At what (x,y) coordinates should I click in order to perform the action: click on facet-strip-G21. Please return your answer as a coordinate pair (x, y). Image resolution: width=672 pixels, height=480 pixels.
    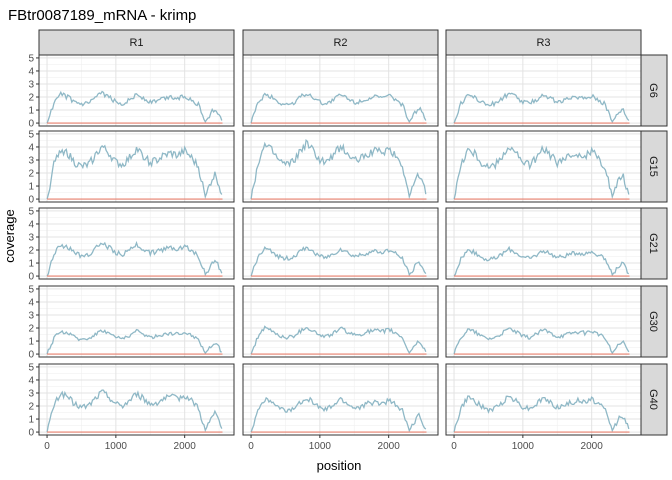
    Looking at the image, I should click on (654, 243).